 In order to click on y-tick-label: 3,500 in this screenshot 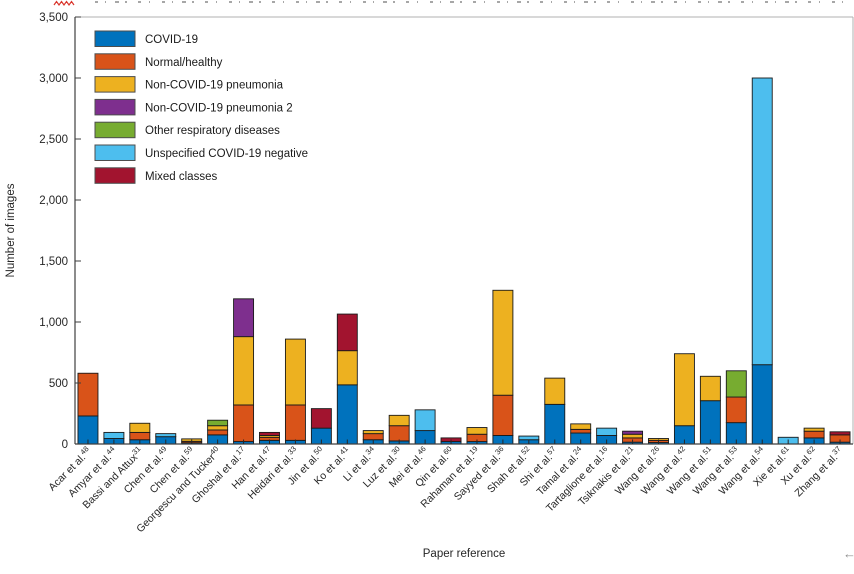, I will do `click(53, 18)`.